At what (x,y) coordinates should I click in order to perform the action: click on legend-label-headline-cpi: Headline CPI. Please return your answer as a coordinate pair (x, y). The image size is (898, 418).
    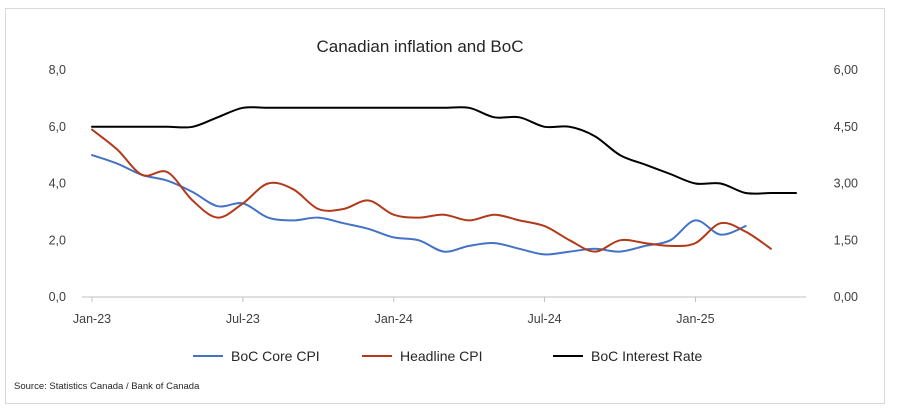
    Looking at the image, I should click on (441, 356).